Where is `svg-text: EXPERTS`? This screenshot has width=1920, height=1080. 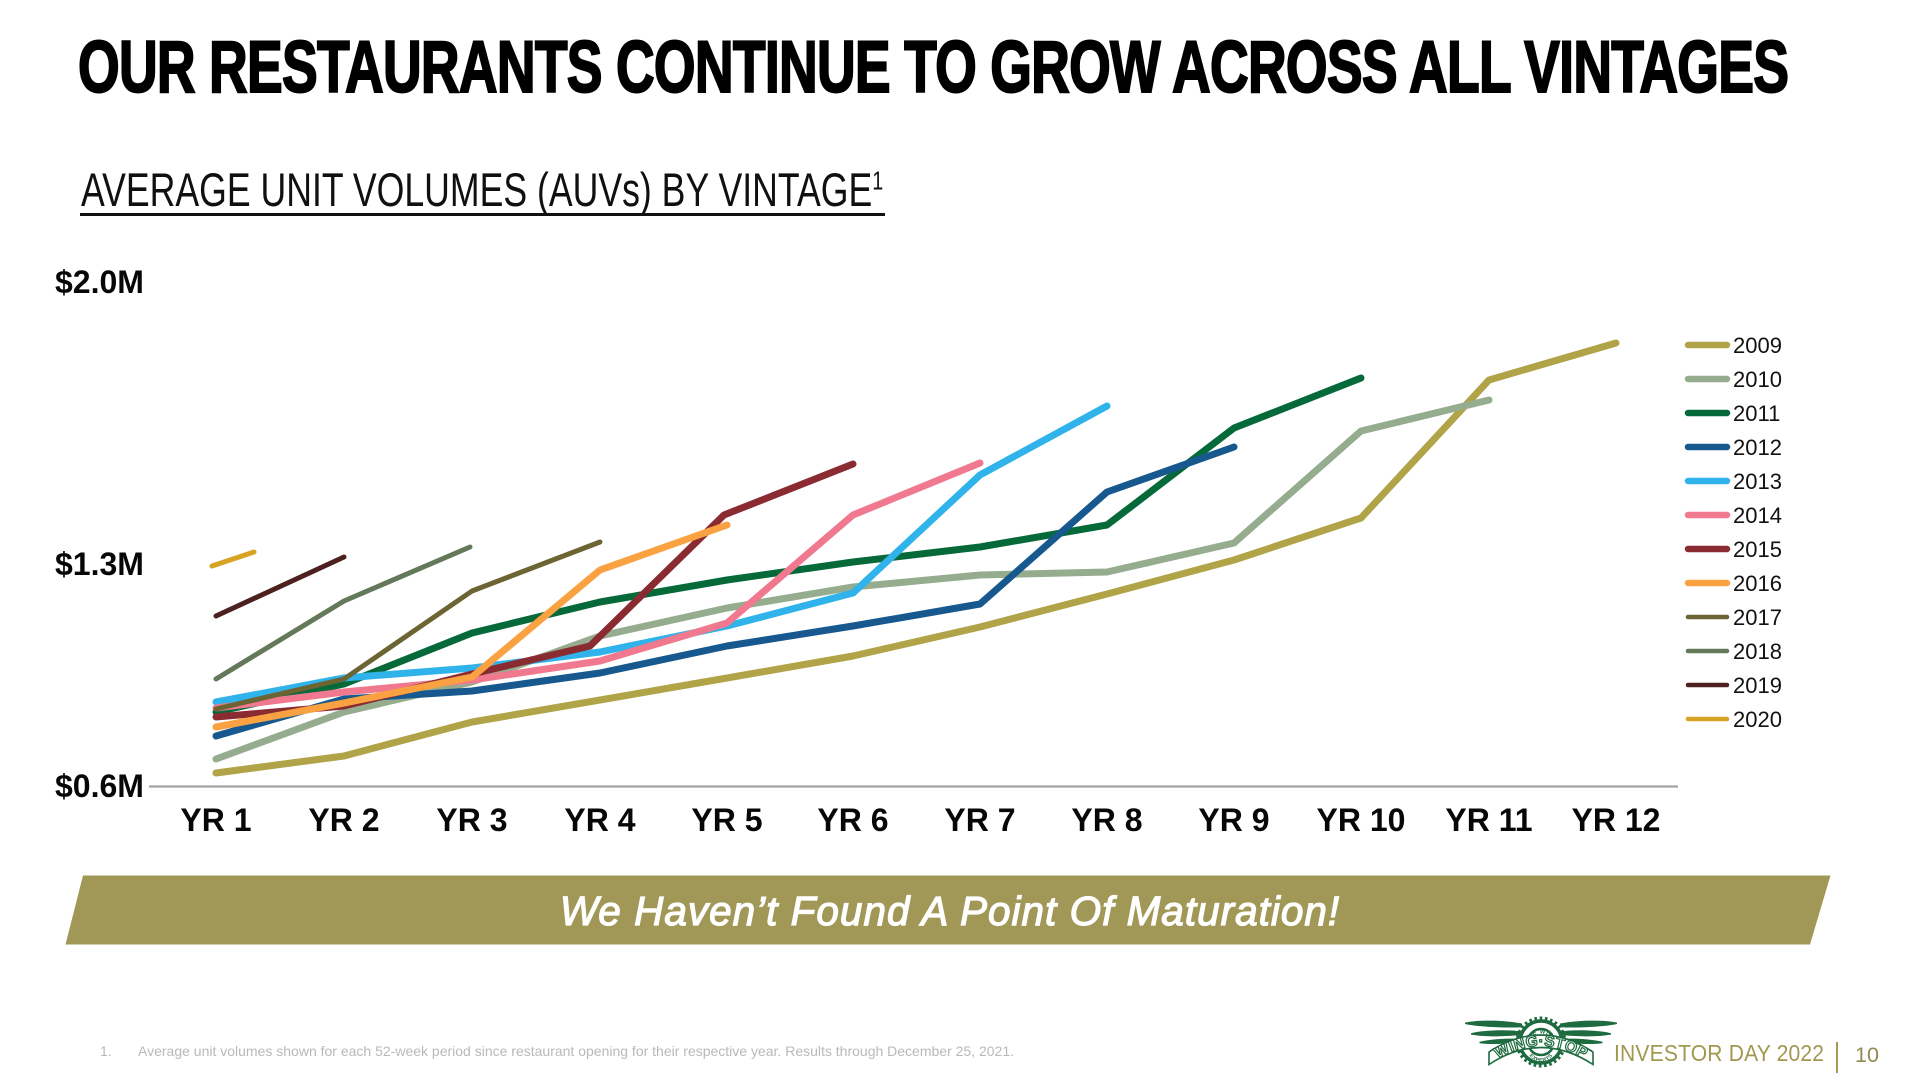
svg-text: EXPERTS is located at coordinates (1541, 1058).